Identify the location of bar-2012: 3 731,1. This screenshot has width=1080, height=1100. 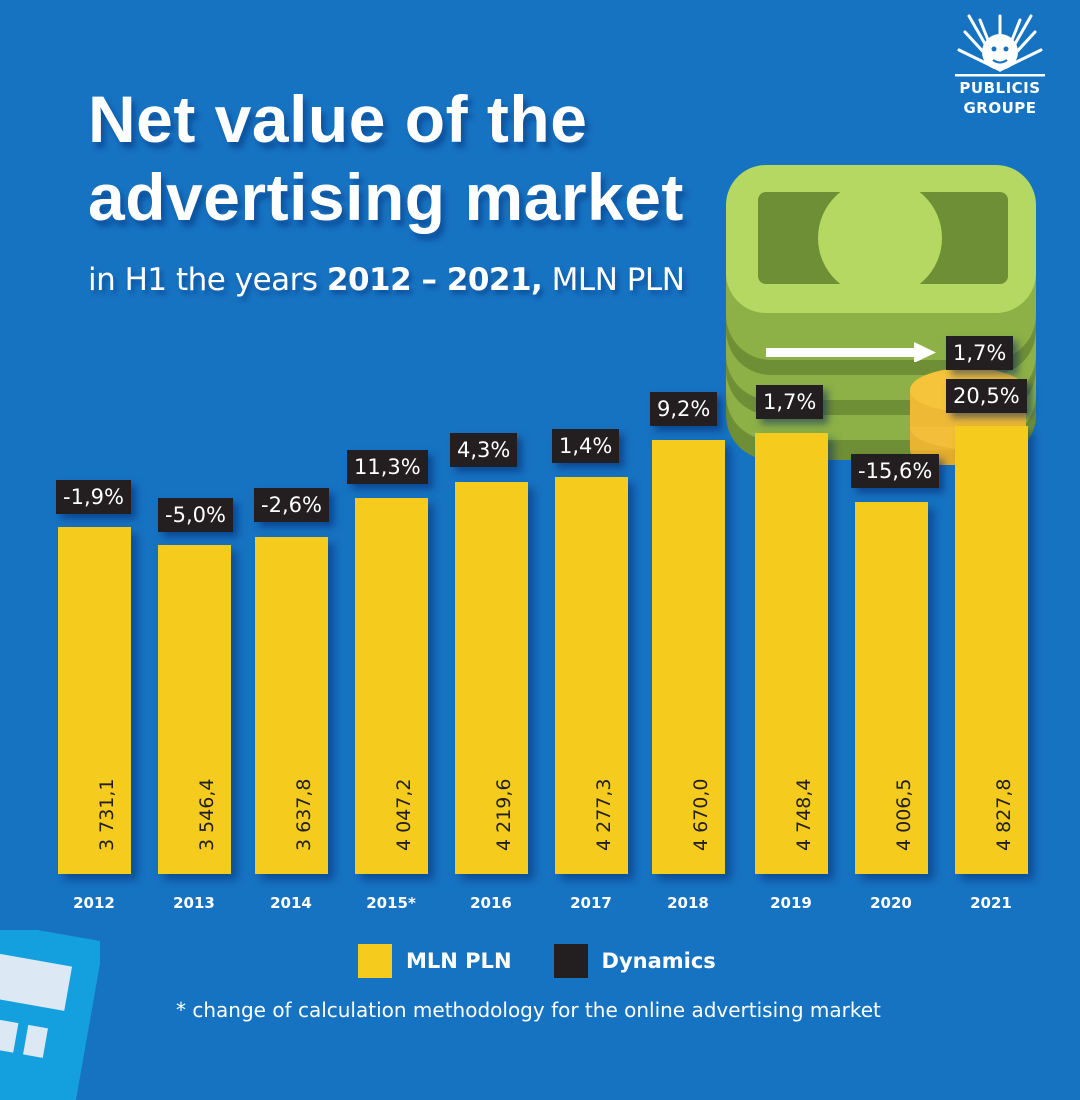
(94, 700).